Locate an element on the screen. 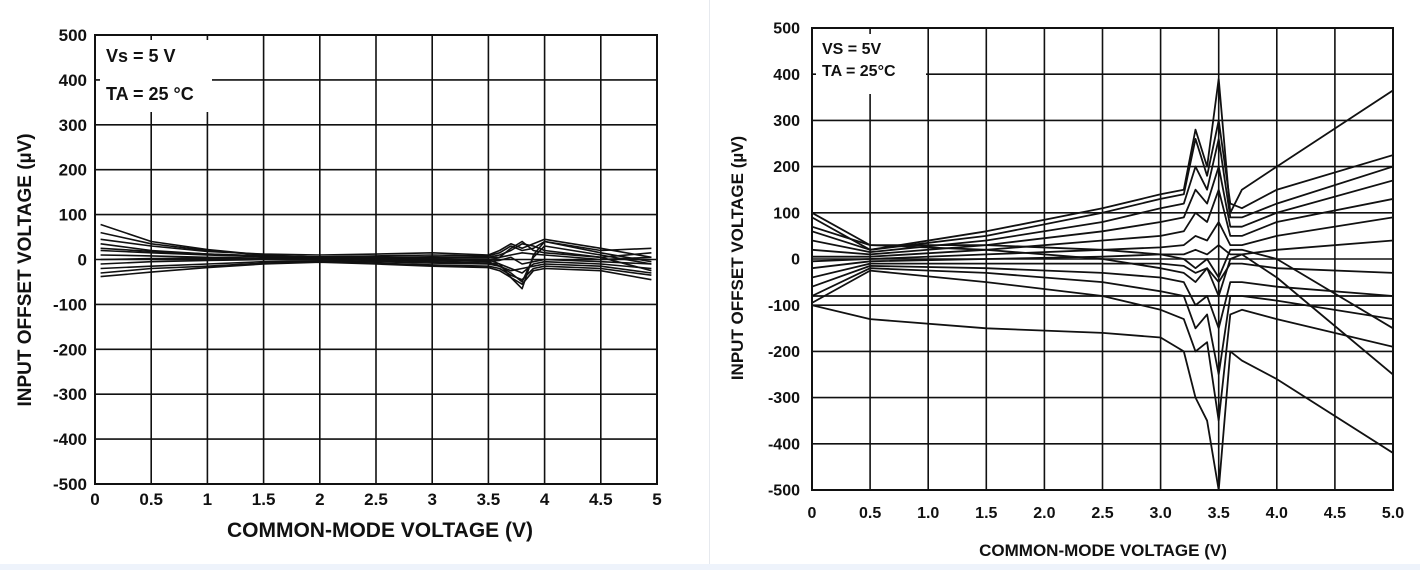 The width and height of the screenshot is (1420, 570). annotation-text: Vs = 5 V is located at coordinates (141, 56).